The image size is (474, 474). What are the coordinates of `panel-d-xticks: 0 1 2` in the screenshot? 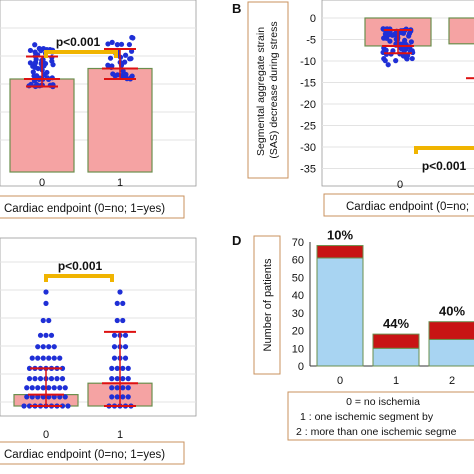 It's located at (396, 381).